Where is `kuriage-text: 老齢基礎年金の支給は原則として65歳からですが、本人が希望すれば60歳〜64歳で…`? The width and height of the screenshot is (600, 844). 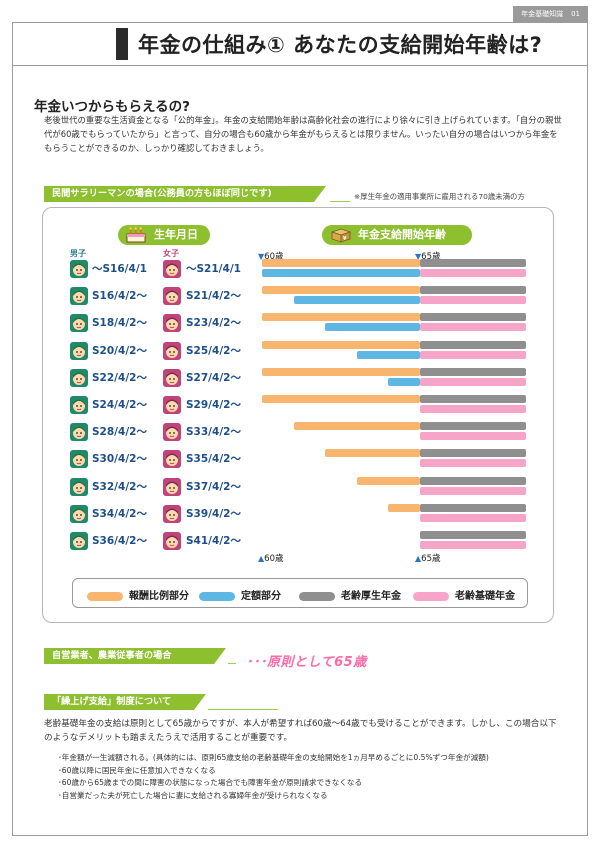
kuriage-text: 老齢基礎年金の支給は原則として65歳からですが、本人が希望すれば60歳〜64歳で… is located at coordinates (300, 731).